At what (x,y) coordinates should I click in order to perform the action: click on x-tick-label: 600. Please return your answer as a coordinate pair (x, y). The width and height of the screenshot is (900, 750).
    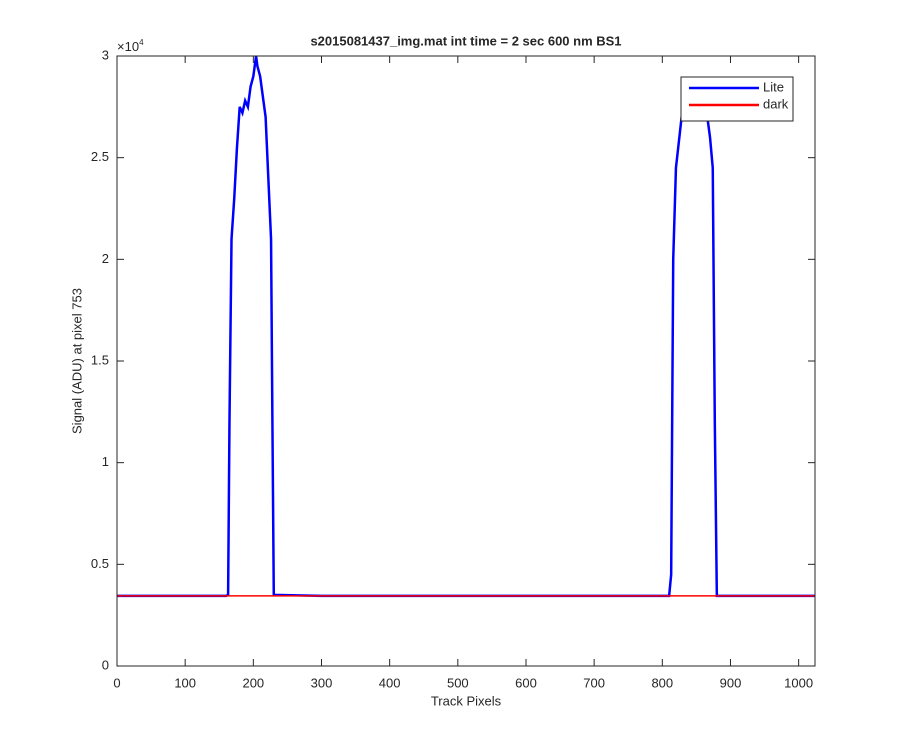
    Looking at the image, I should click on (526, 682).